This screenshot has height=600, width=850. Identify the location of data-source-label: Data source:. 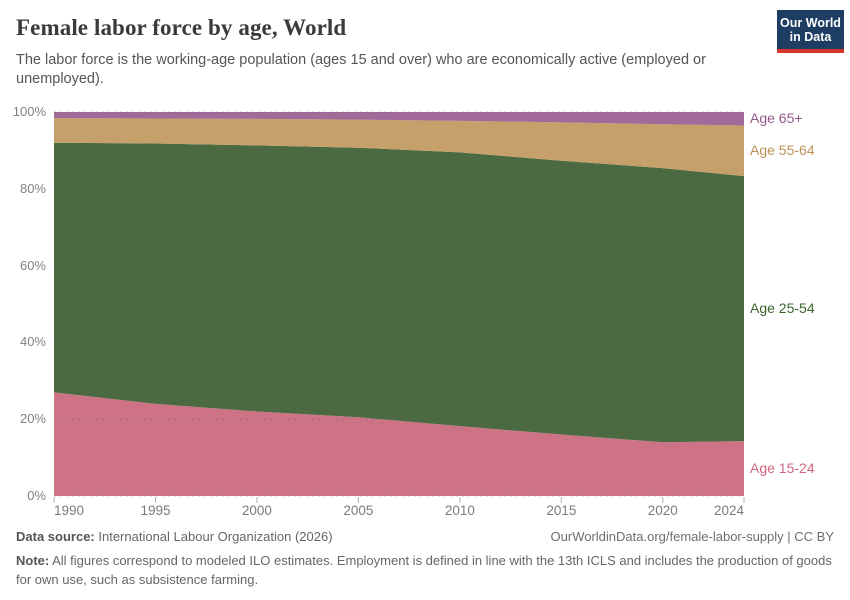
(55, 536).